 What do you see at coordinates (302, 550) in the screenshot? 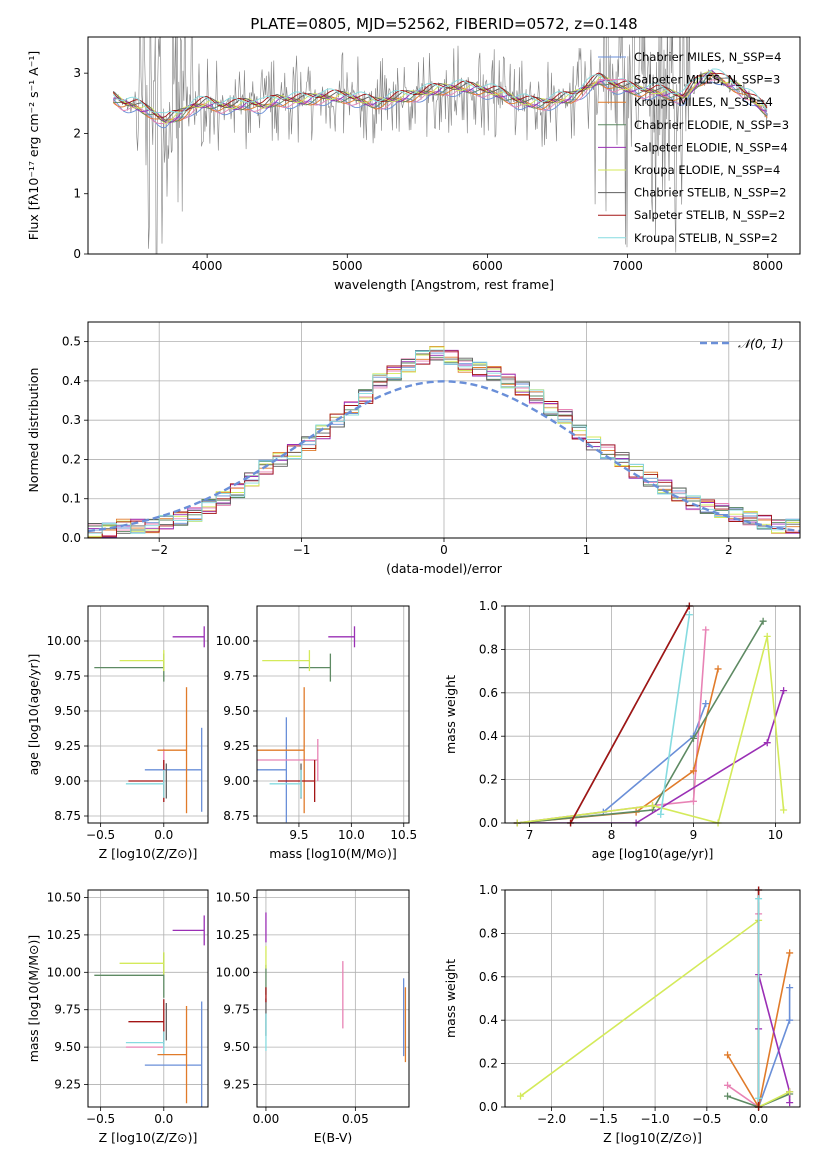
I see `x-tick-label: −1` at bounding box center [302, 550].